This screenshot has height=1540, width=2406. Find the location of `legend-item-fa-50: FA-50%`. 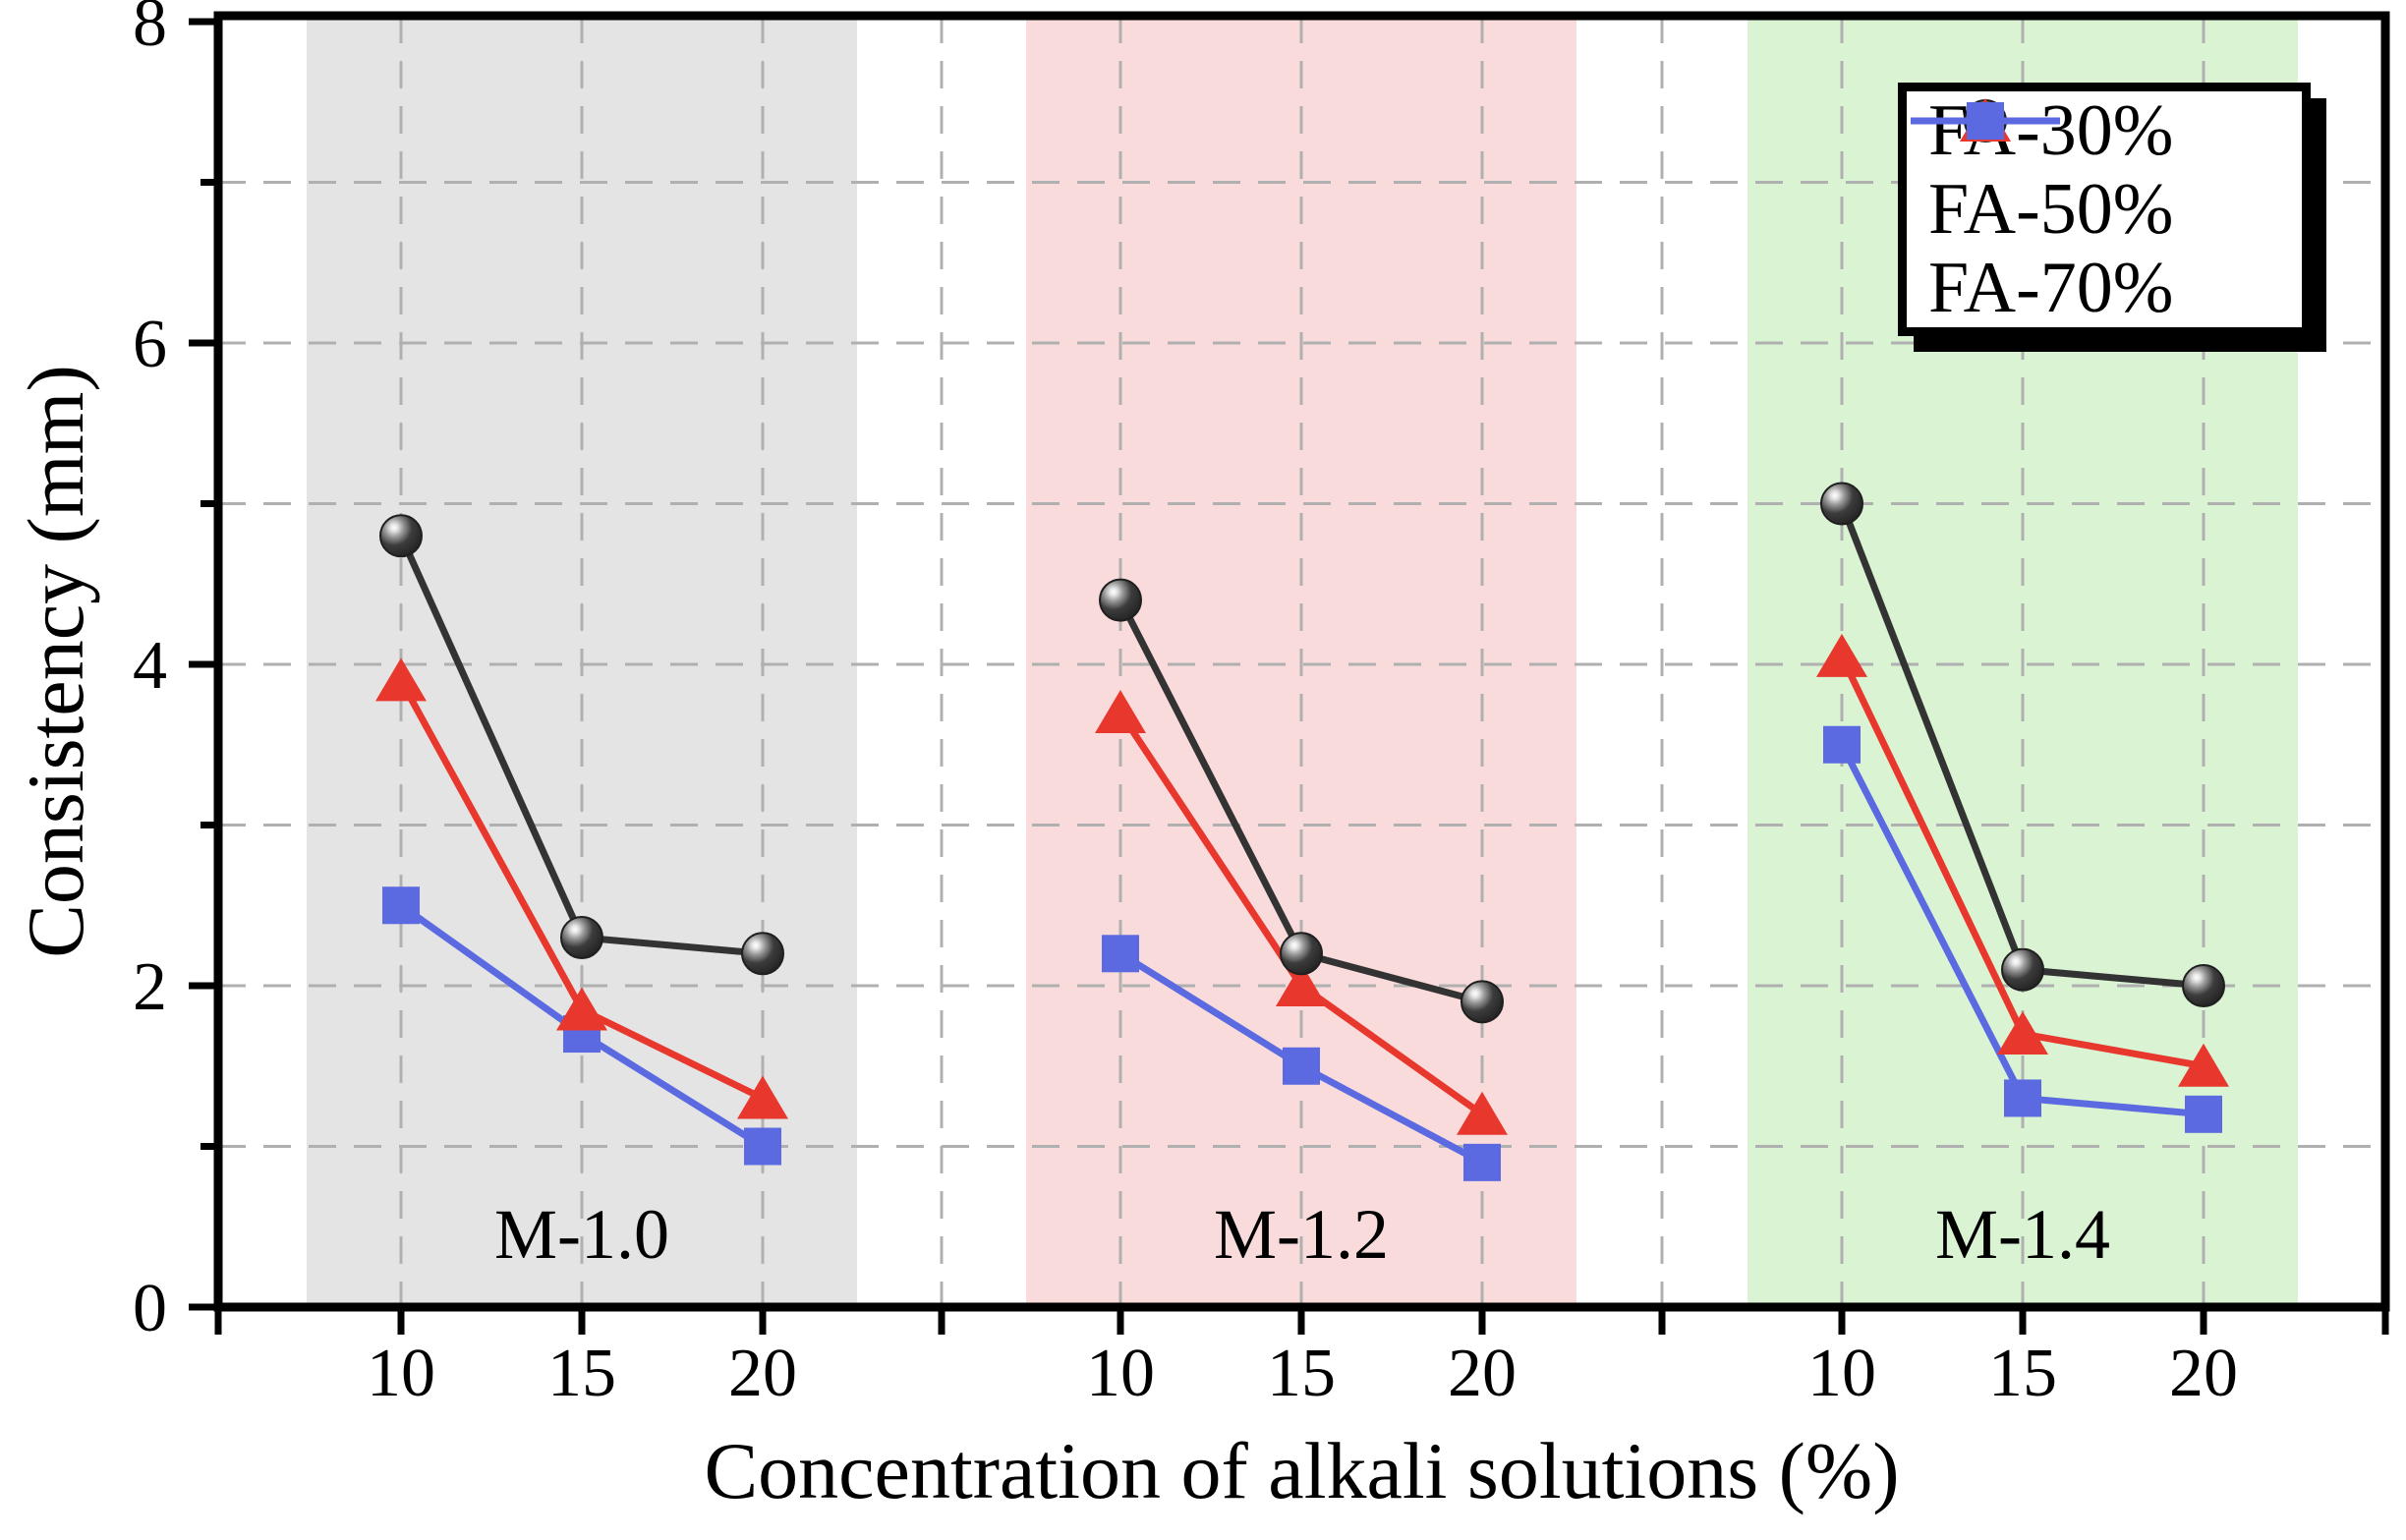

legend-item-fa-50: FA-50% is located at coordinates (2104, 174).